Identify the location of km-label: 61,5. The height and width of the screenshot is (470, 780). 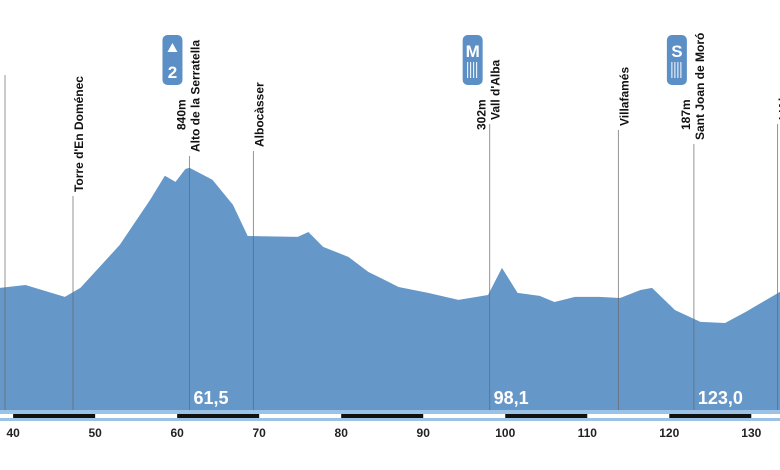
(210, 398).